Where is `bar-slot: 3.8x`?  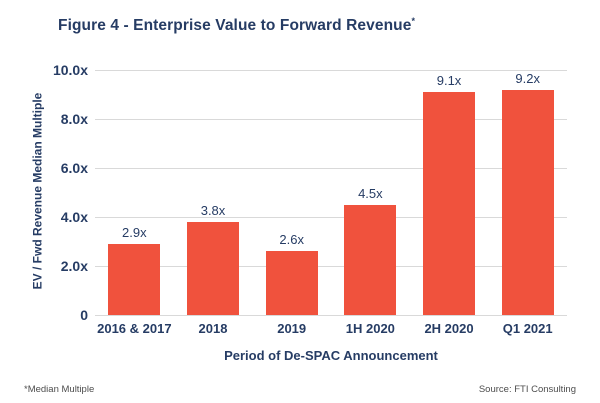
bar-slot: 3.8x is located at coordinates (213, 192).